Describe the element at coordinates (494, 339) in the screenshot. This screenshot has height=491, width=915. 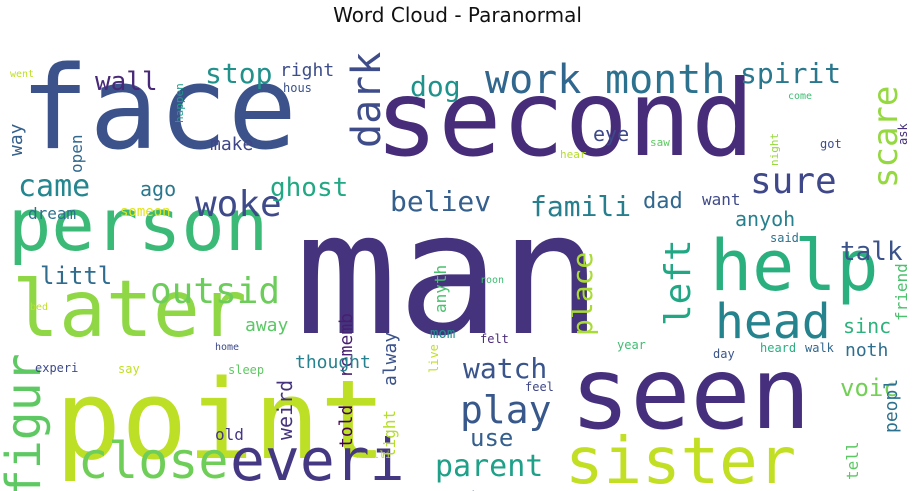
I see `word-felt: felt` at that location.